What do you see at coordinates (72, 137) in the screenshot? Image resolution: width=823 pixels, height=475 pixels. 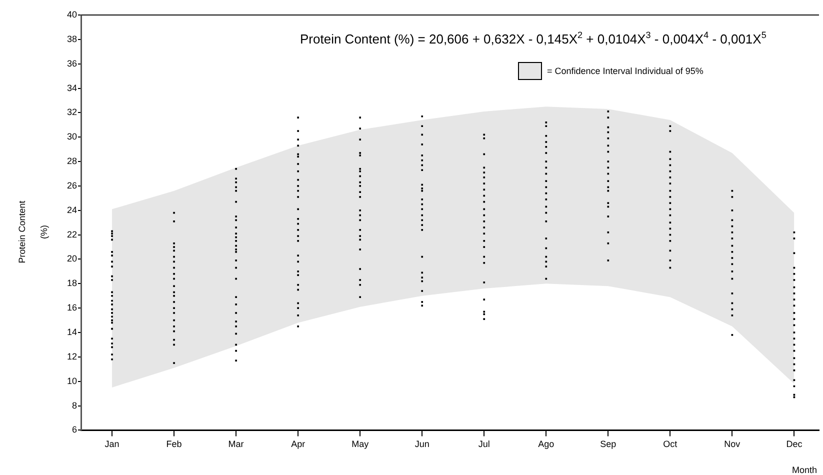 I see `y-tick-label: 30` at bounding box center [72, 137].